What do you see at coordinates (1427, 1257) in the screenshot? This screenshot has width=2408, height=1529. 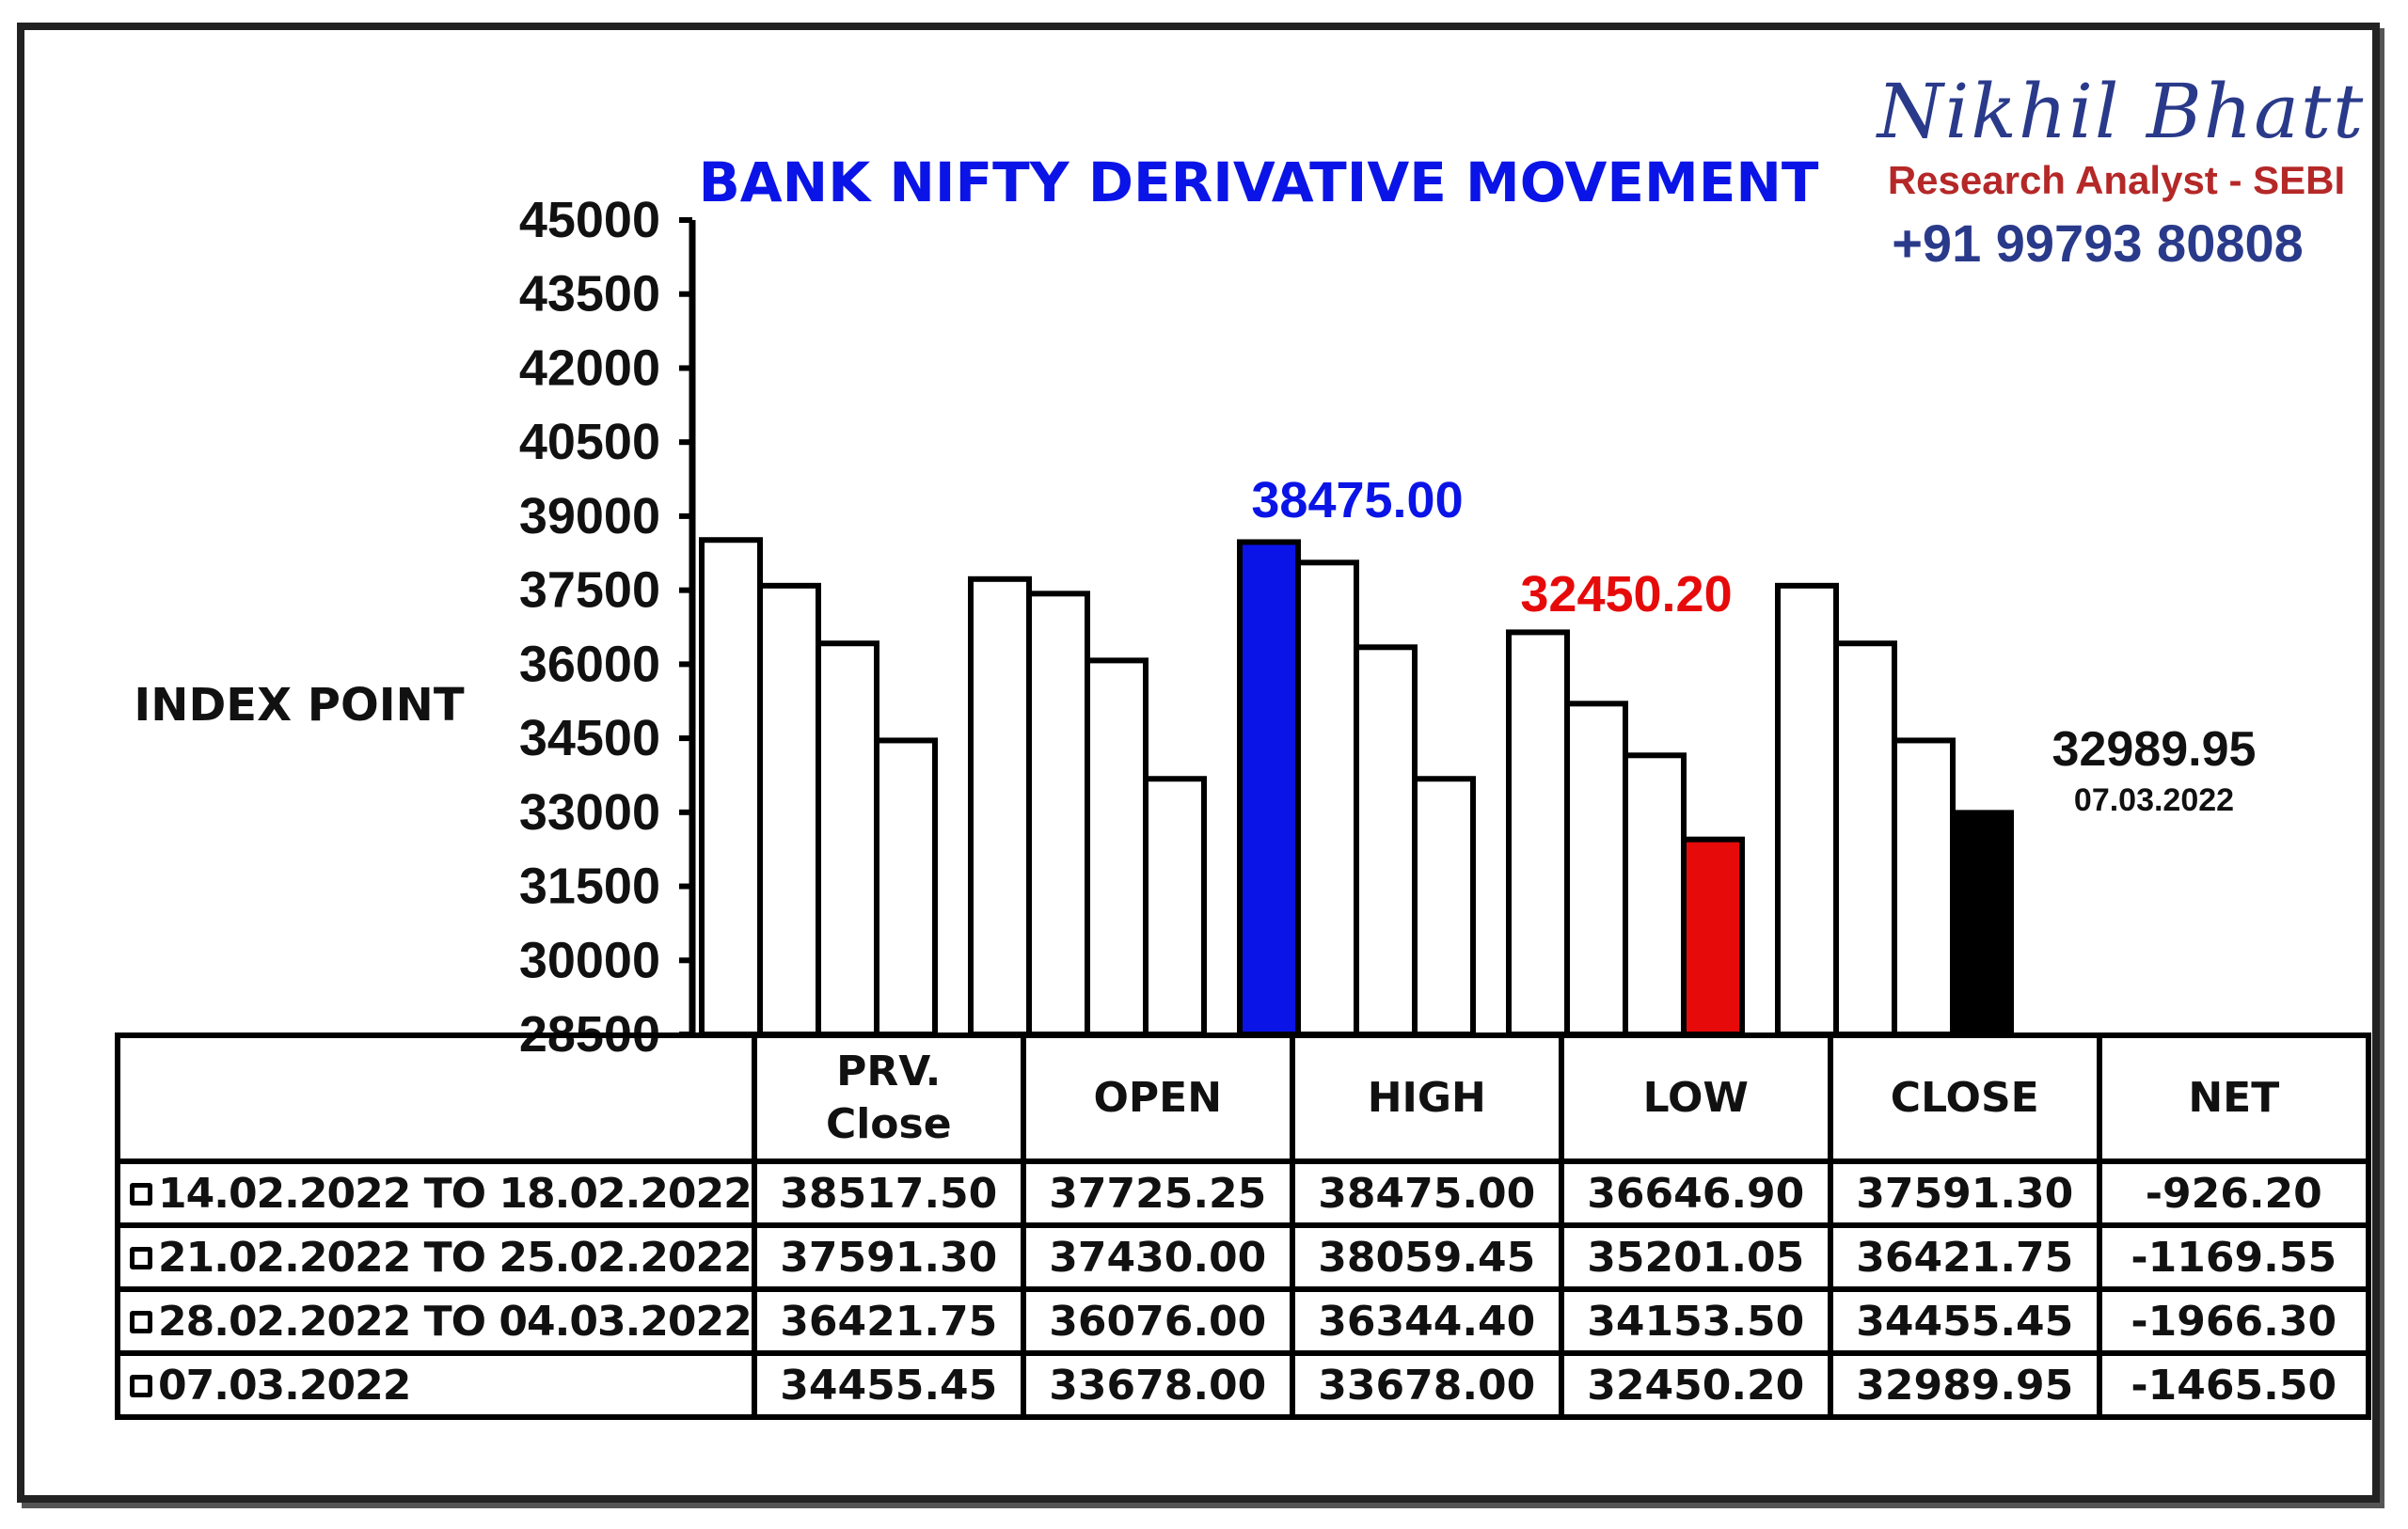 I see `table-cell: 38059.45` at bounding box center [1427, 1257].